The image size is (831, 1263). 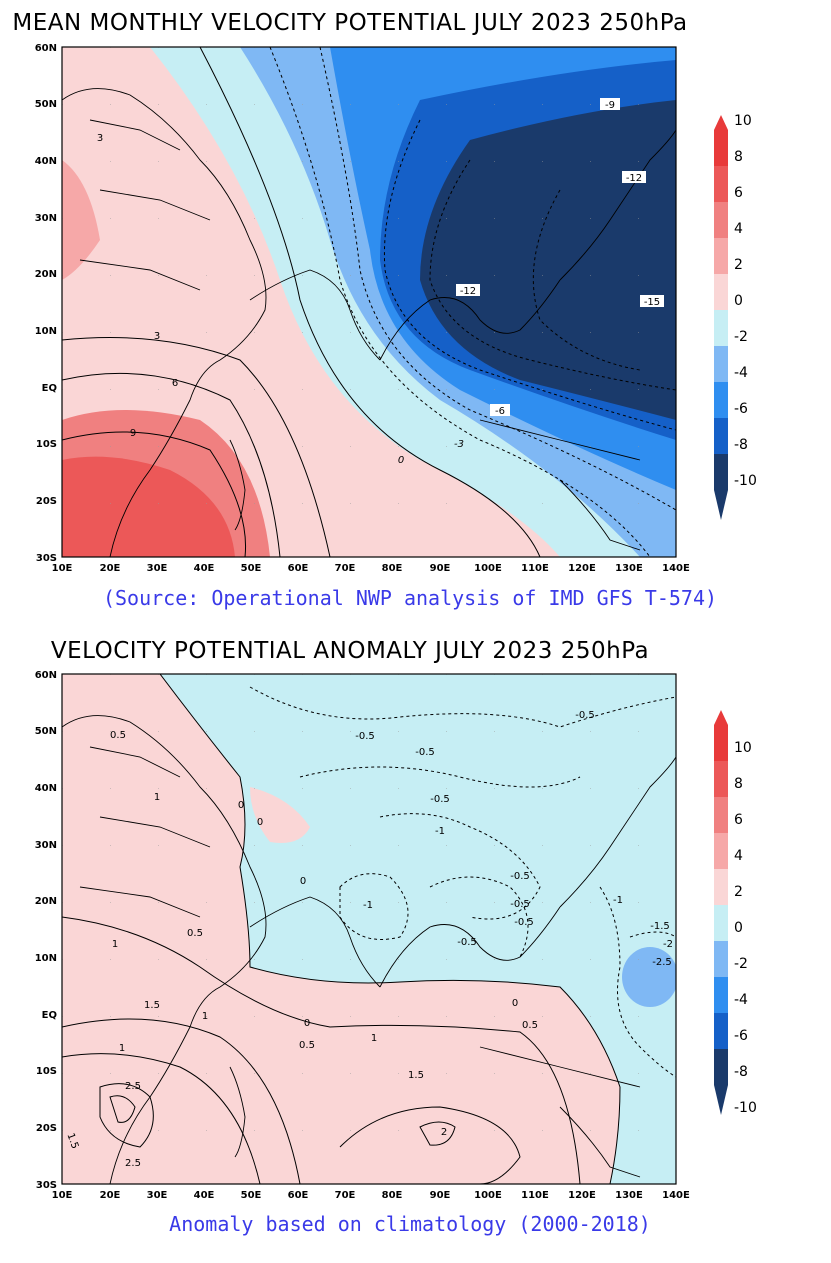 What do you see at coordinates (46, 303) in the screenshot?
I see `panel1-lat-labels: 60N 50N 40N 30N 20N 10N EQ 10S 20S 30S` at bounding box center [46, 303].